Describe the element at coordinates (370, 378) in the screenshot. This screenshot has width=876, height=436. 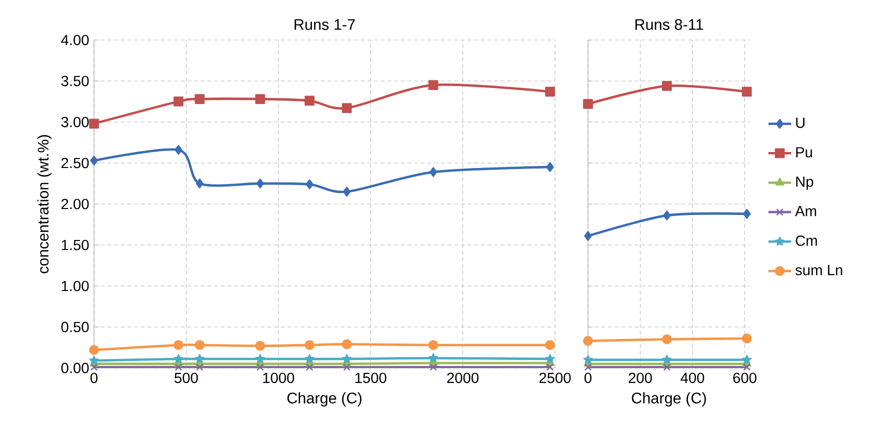
I see `x-tick-label: 1500` at that location.